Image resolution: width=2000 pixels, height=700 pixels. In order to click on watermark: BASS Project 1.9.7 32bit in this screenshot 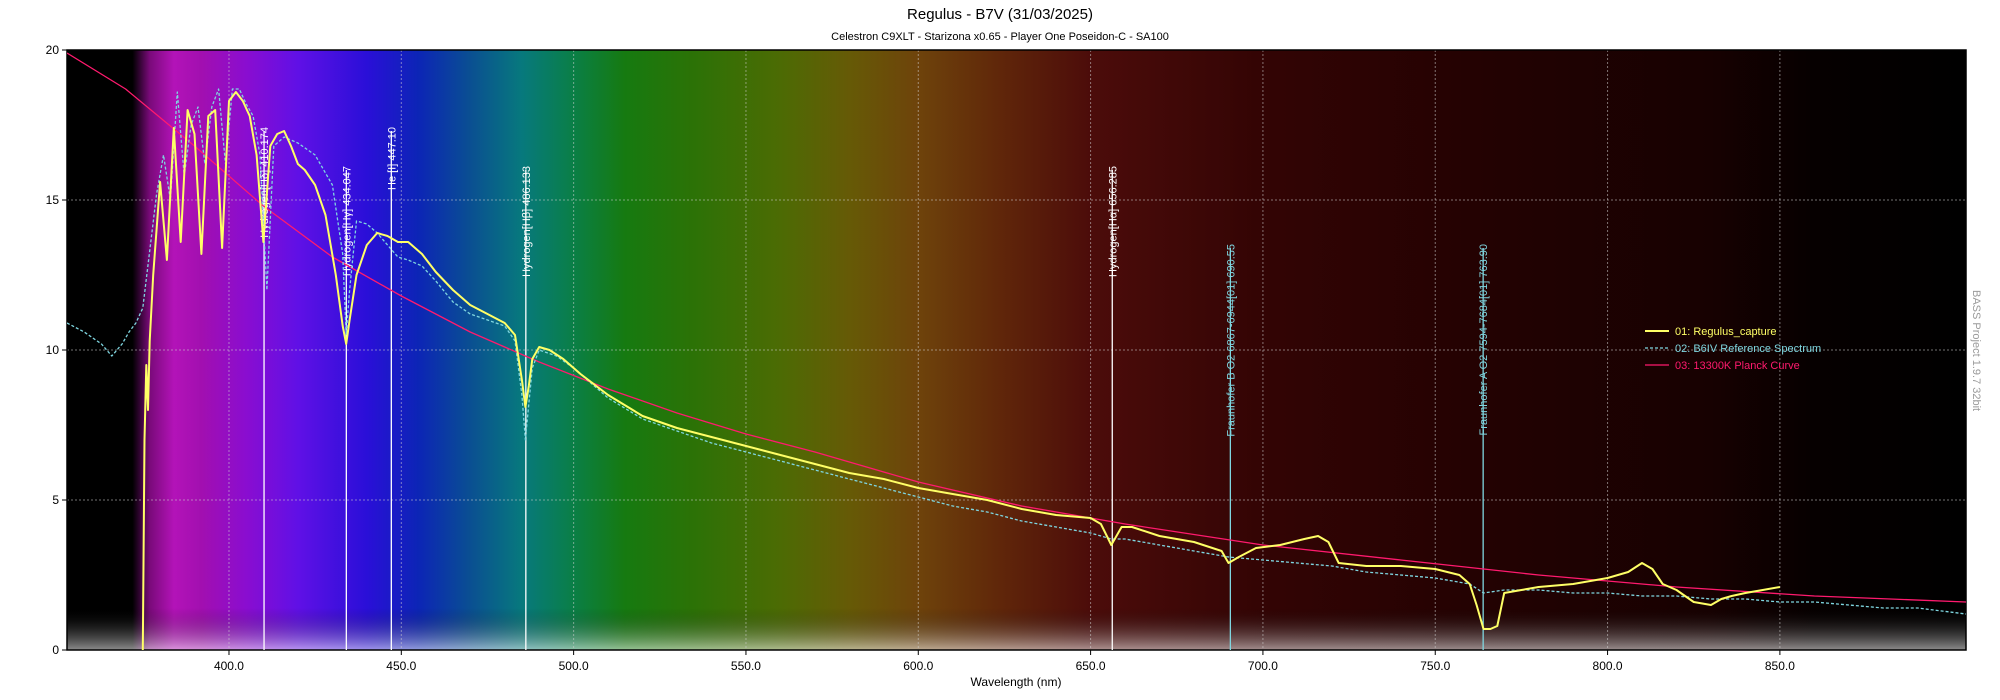, I will do `click(1976, 350)`.